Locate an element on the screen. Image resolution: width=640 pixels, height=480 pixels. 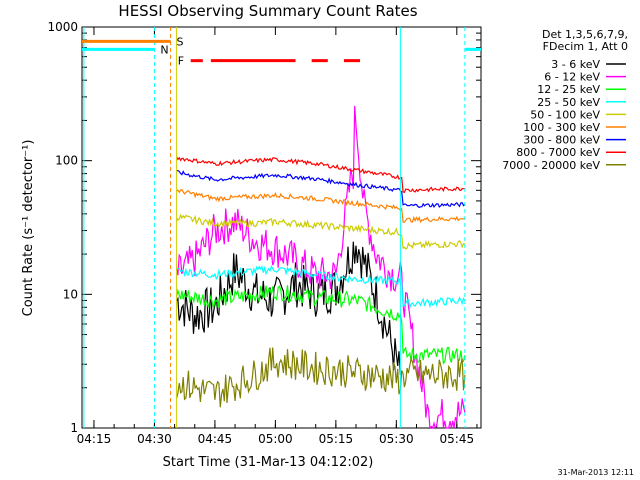
x-tick-label: 05:00 is located at coordinates (275, 439).